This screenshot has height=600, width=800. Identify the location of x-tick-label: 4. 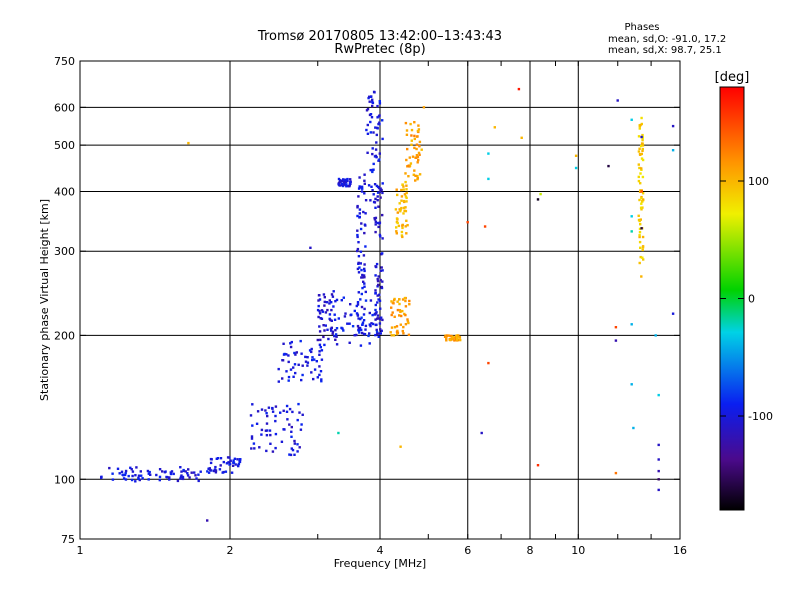
(380, 550).